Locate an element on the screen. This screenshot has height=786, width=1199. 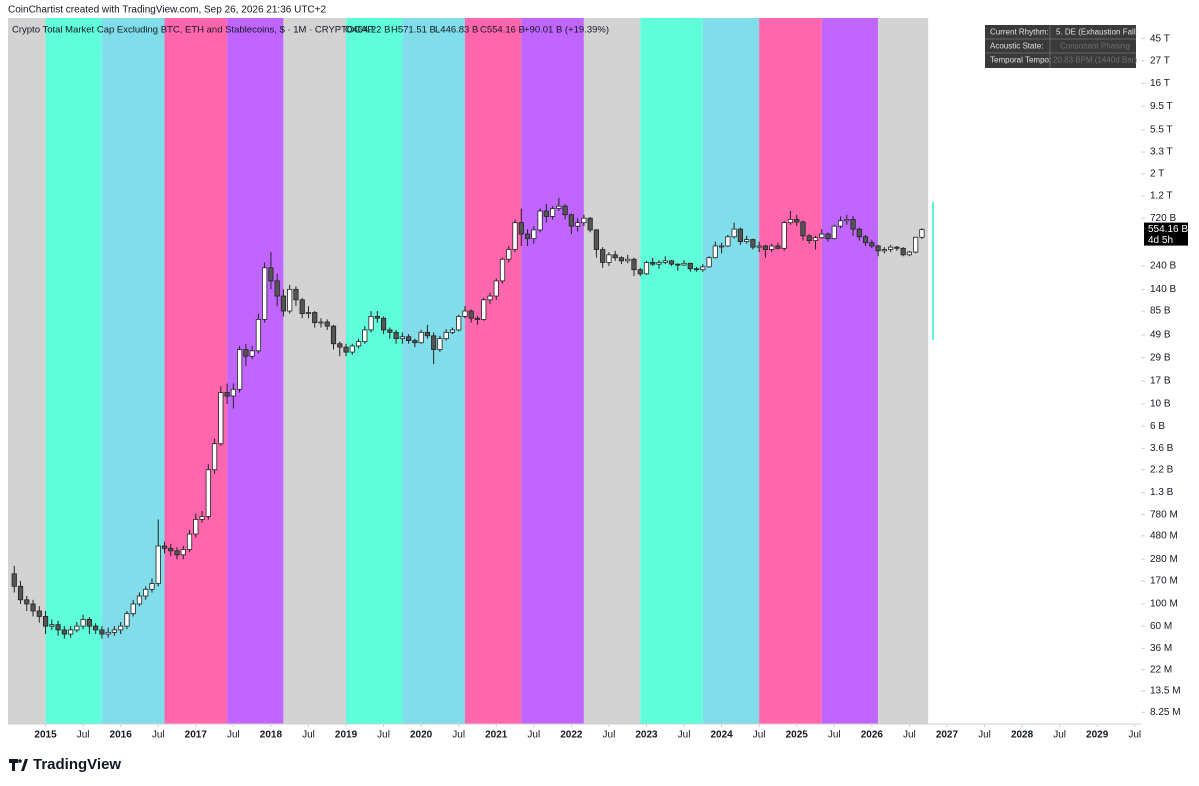
info-label: Temporal Tempo: is located at coordinates (1020, 60).